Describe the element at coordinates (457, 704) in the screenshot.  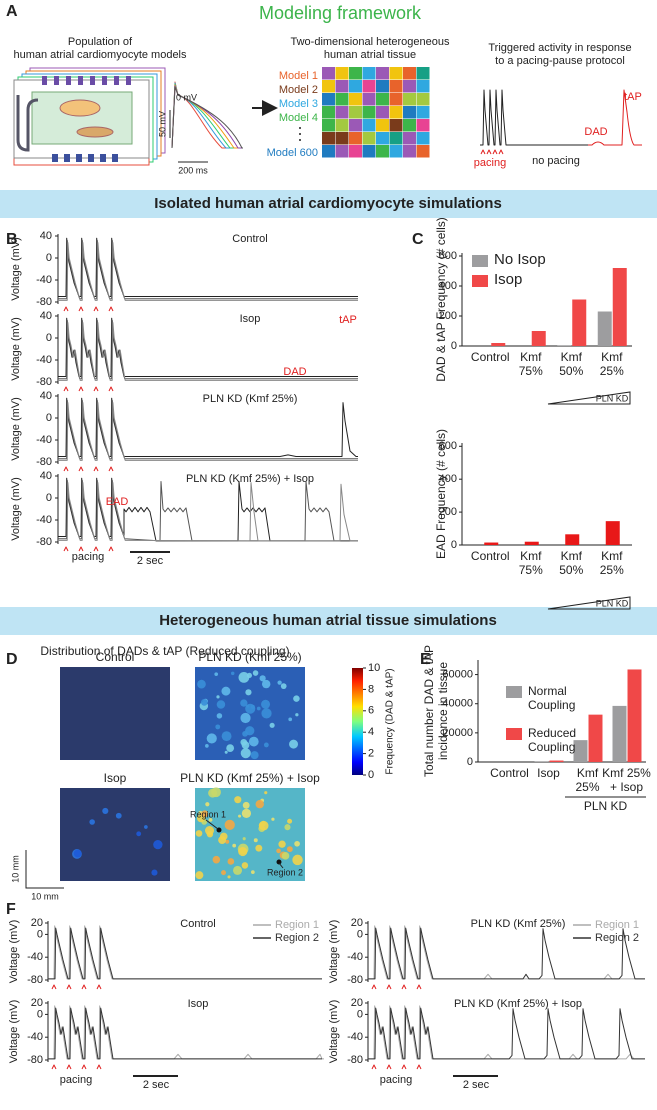
I see `y-tick-label: 40000` at that location.